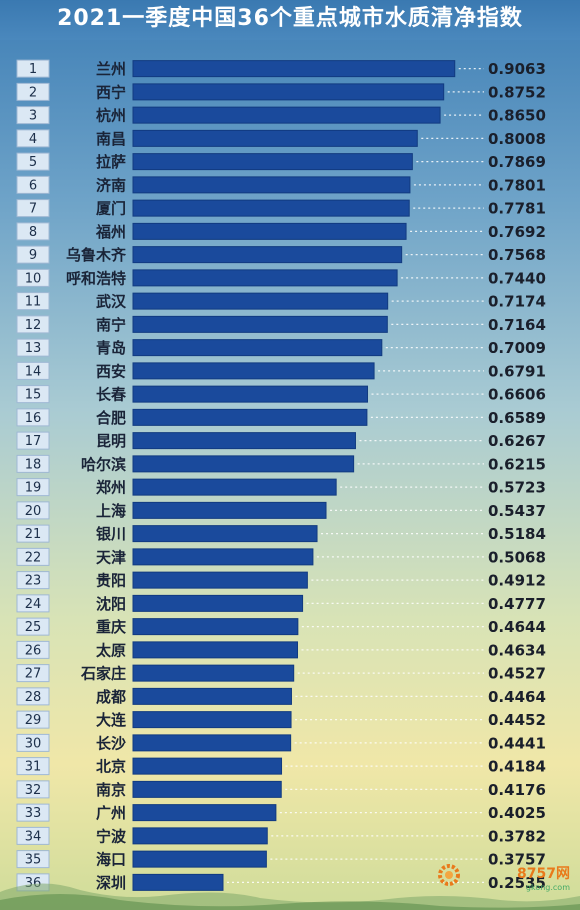 The height and width of the screenshot is (910, 580). Describe the element at coordinates (517, 185) in the screenshot. I see `value-label: 0.7801` at that location.